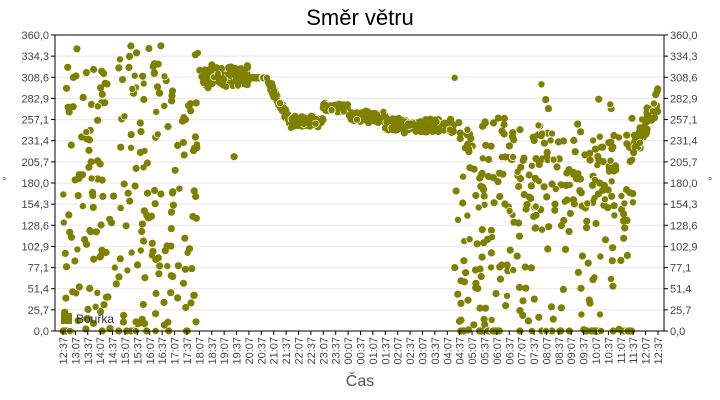 Image resolution: width=720 pixels, height=400 pixels. I want to click on x-tick-label: 11:07, so click(622, 350).